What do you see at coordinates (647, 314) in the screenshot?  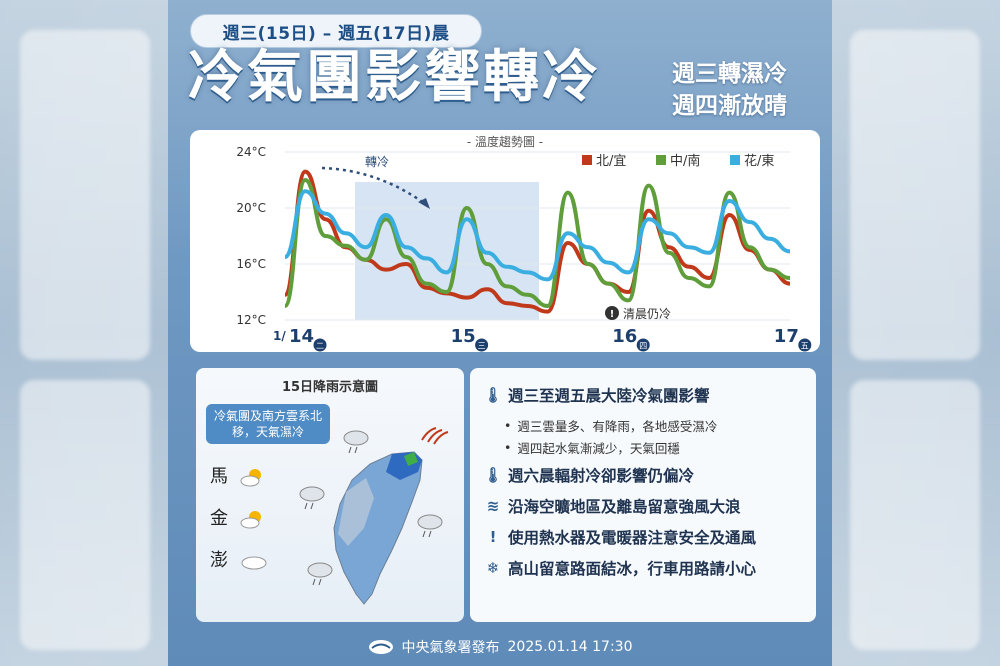 I see `cold-morning-note: 清晨仍冷` at bounding box center [647, 314].